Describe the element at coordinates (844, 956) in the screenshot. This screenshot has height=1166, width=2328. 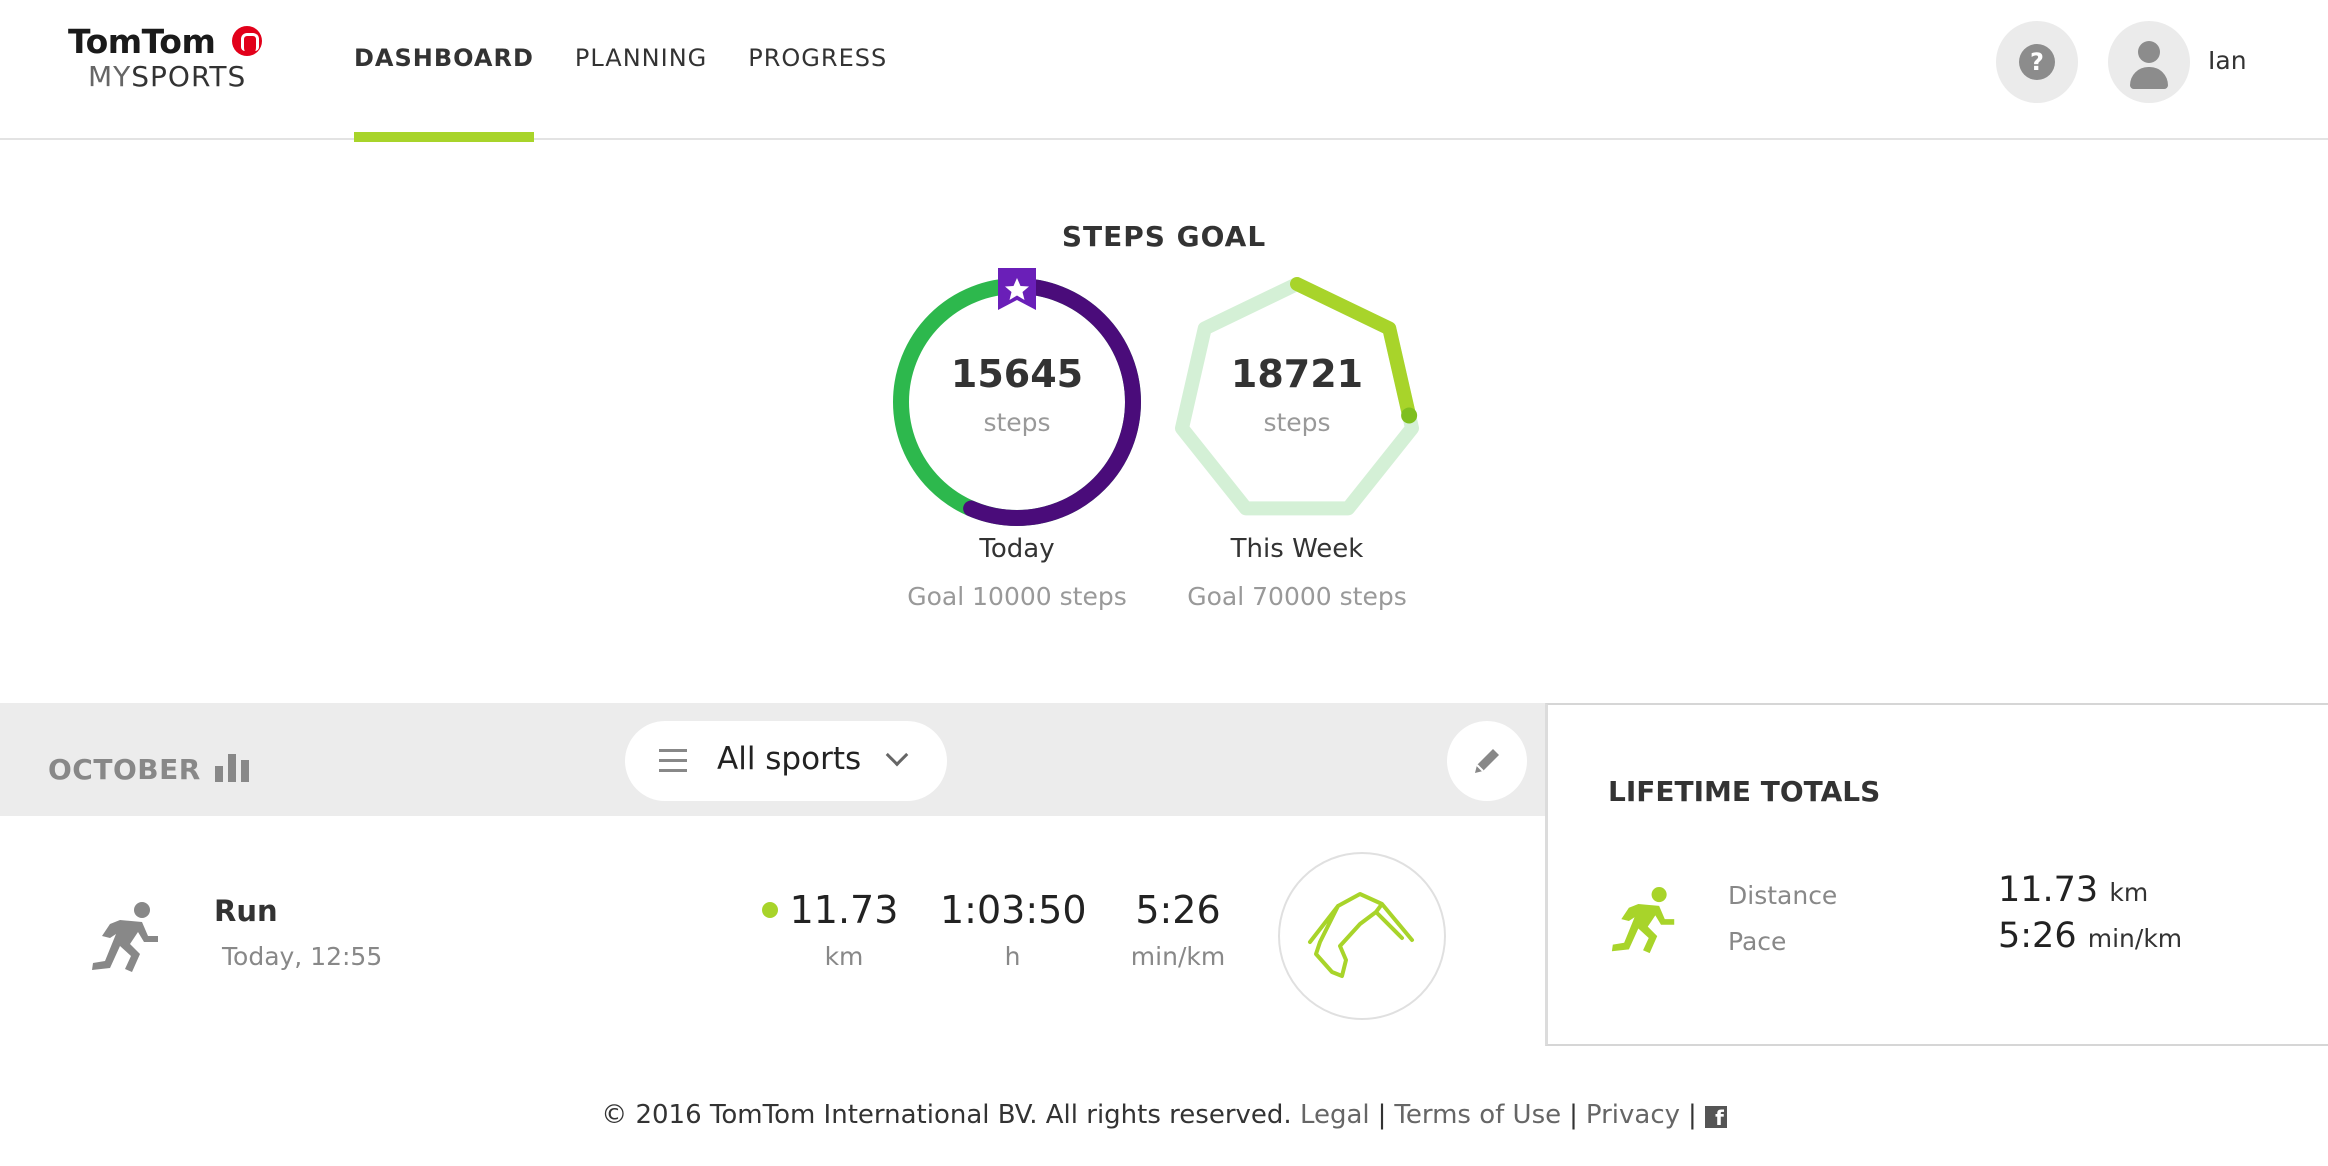
I see `distance-unit: km` at that location.